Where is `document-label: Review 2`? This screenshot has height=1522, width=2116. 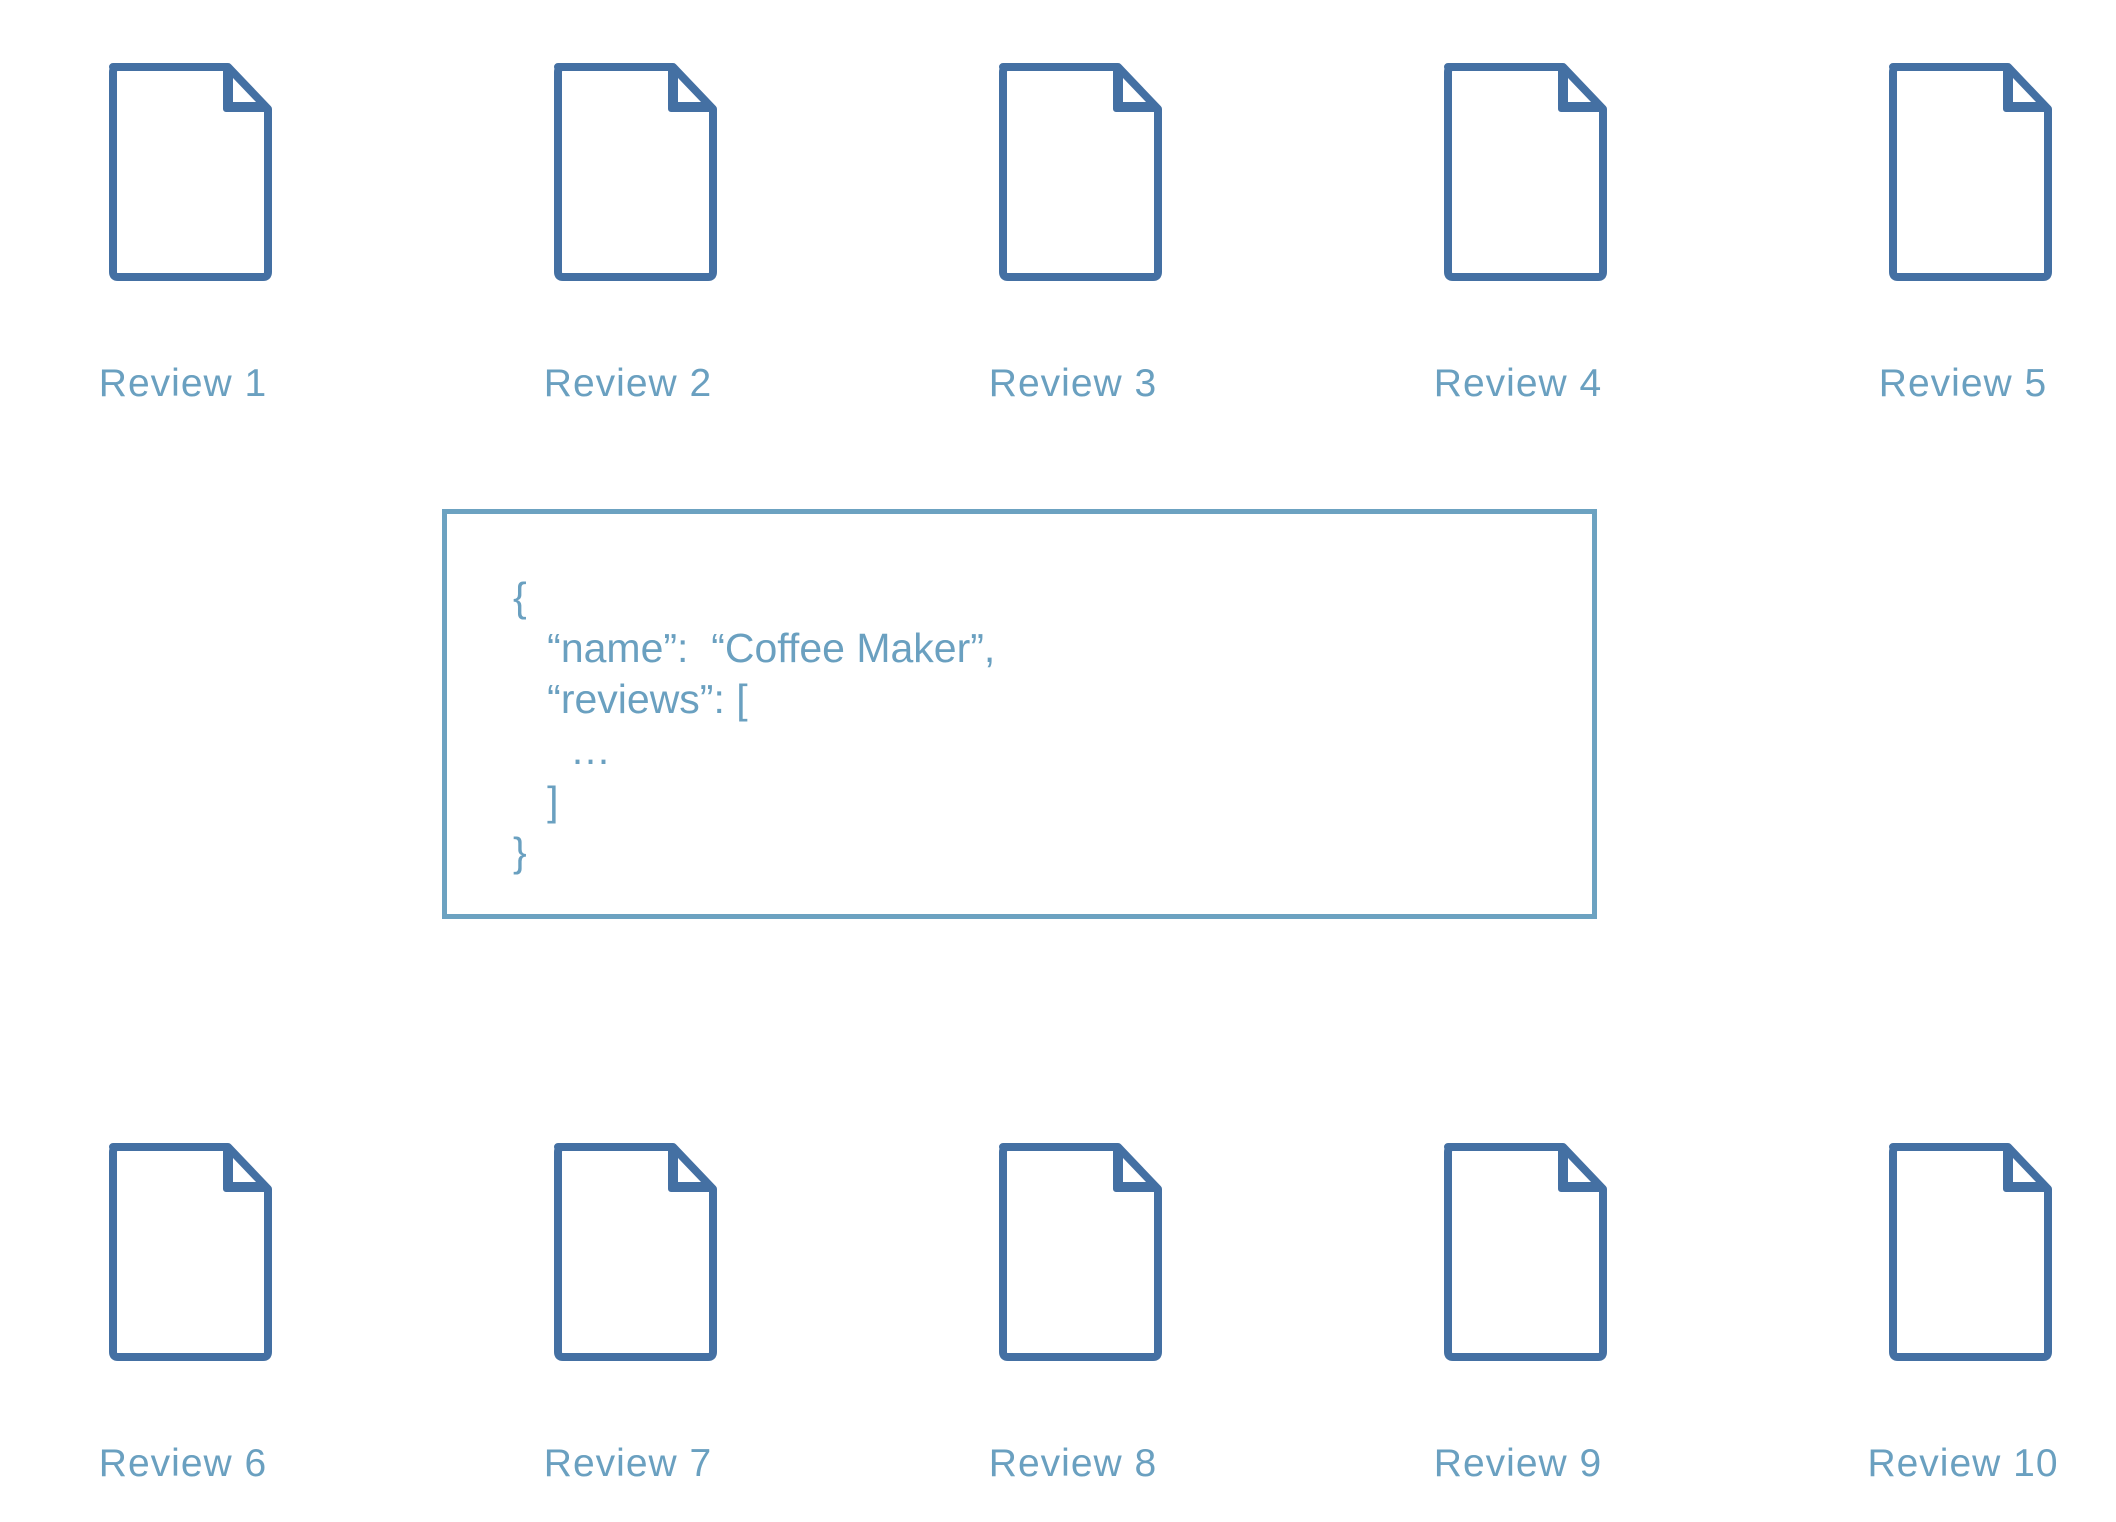 document-label: Review 2 is located at coordinates (628, 383).